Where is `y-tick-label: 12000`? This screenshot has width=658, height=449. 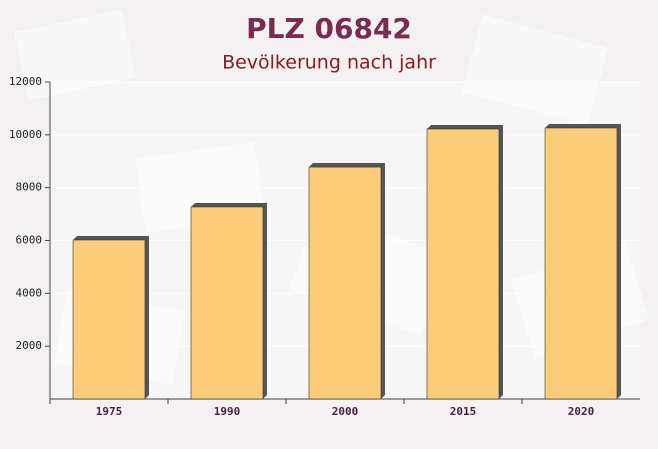 y-tick-label: 12000 is located at coordinates (25, 81).